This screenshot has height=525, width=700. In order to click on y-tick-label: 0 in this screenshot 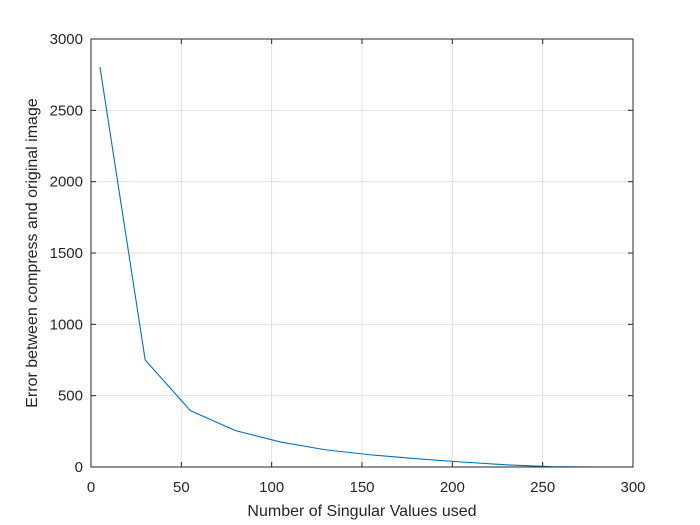, I will do `click(79, 467)`.